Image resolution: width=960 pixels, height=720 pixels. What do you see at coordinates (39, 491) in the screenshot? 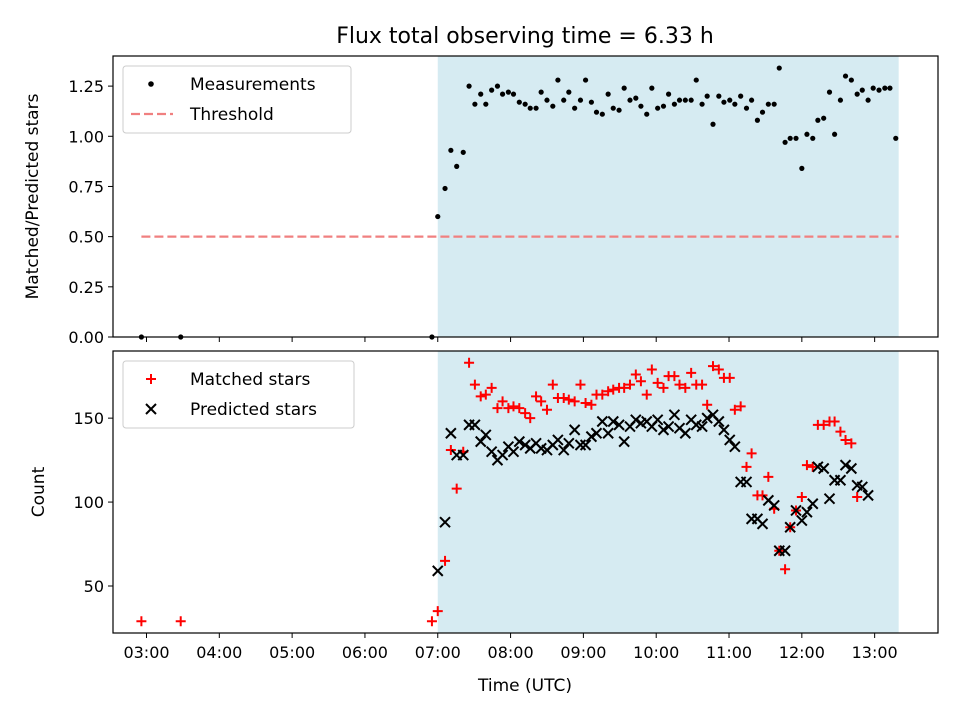
I see `bottom-y-axis-label: Count` at bounding box center [39, 491].